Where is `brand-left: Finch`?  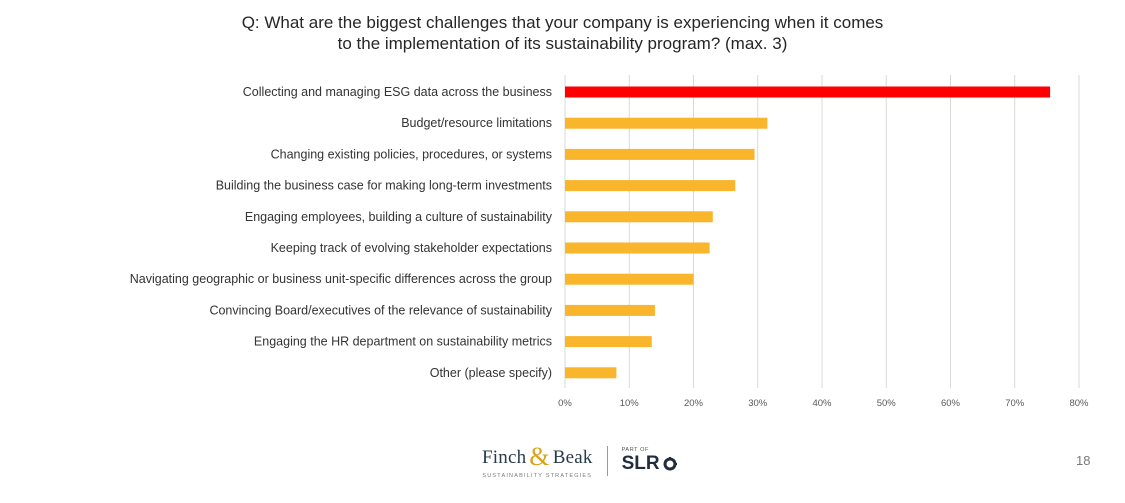 brand-left: Finch is located at coordinates (504, 457).